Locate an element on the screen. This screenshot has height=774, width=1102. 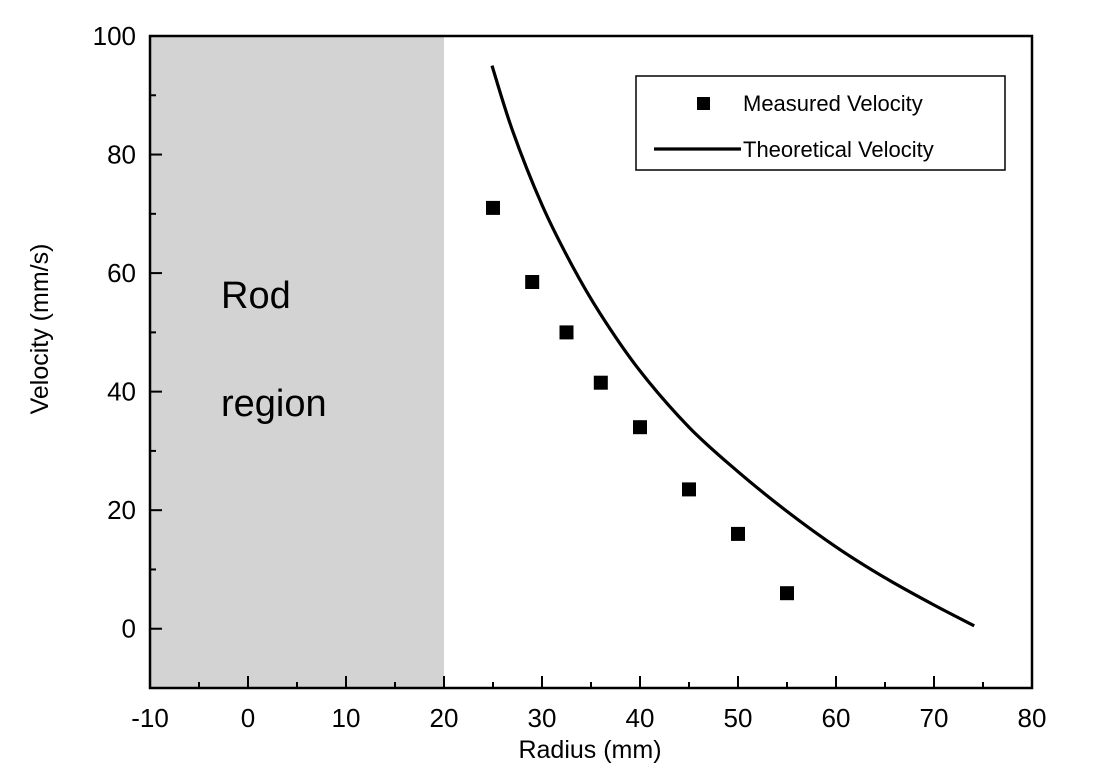
legend-label-measured: Measured Velocity is located at coordinates (833, 103).